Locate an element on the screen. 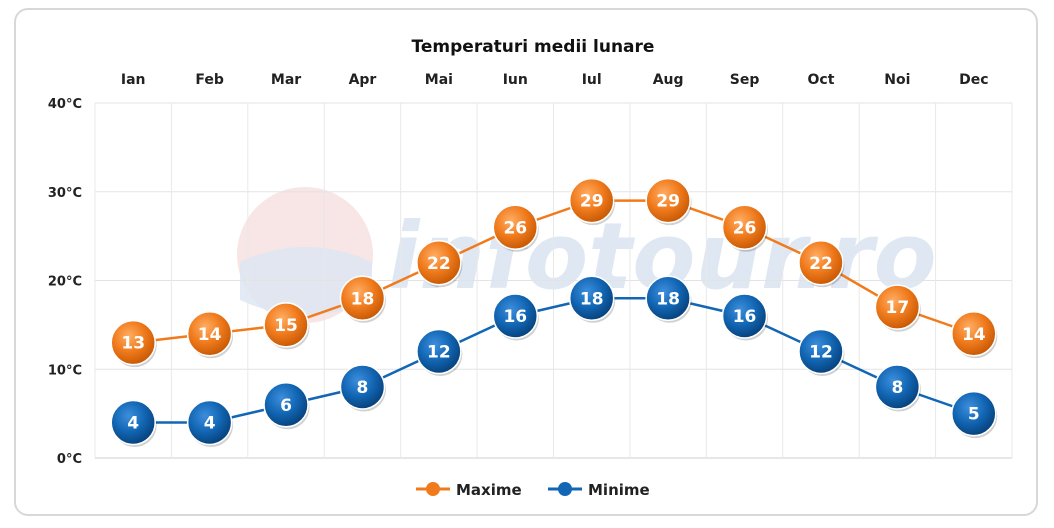  data-label-minime: 6 is located at coordinates (286, 406).